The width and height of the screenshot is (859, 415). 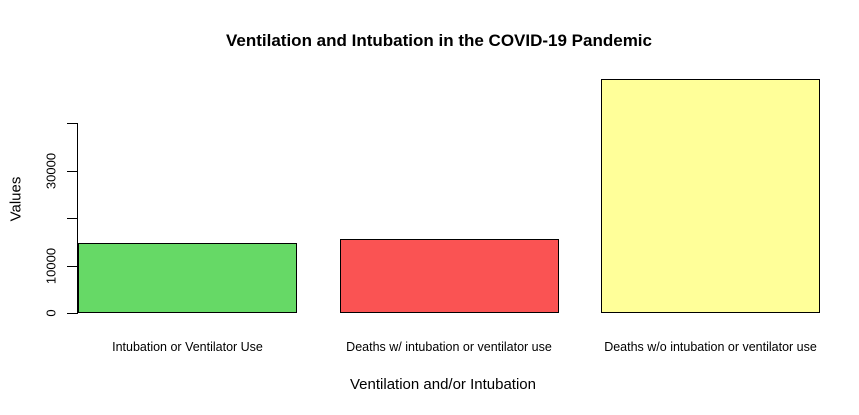 I want to click on x-axis-label: Ventilation and/or Intubation, so click(x=443, y=384).